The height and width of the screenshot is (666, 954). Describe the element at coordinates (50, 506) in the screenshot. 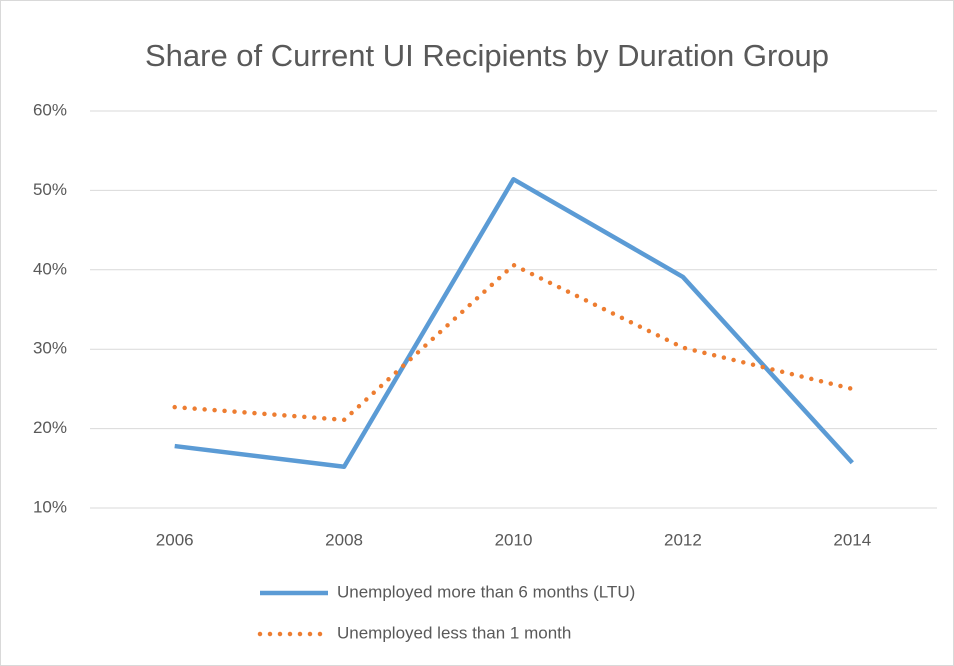

I see `y-tick-label: 10%` at that location.